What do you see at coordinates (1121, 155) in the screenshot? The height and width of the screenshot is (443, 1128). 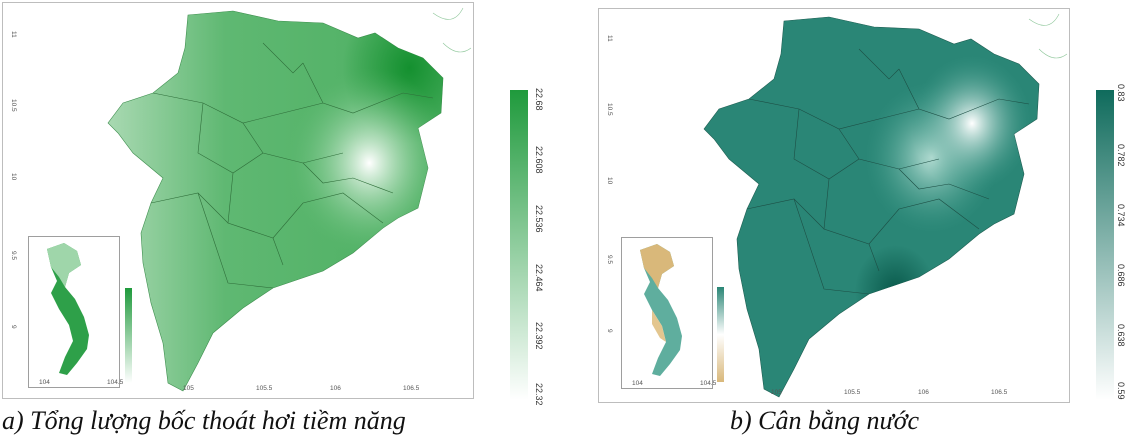 I see `colorbar-label: 0.782` at bounding box center [1121, 155].